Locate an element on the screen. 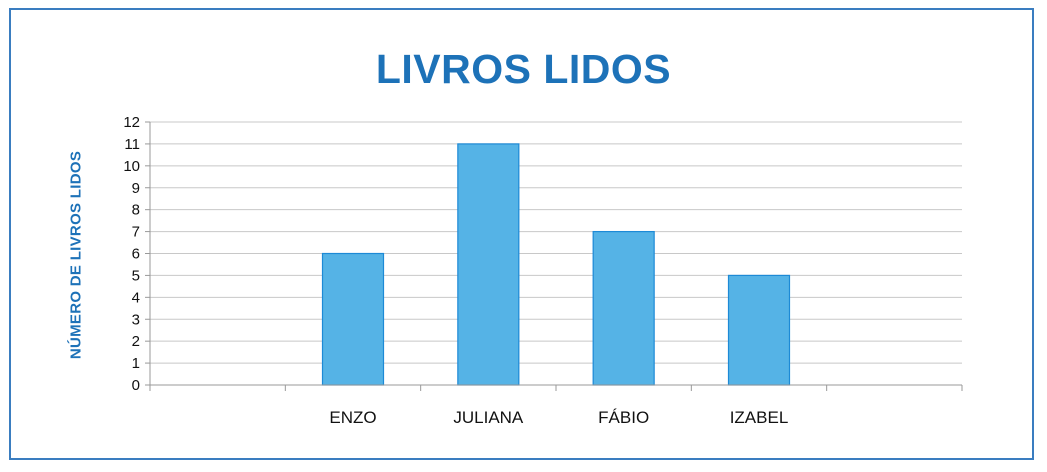 Image resolution: width=1047 pixels, height=472 pixels. y-tick-label: 9 is located at coordinates (136, 188).